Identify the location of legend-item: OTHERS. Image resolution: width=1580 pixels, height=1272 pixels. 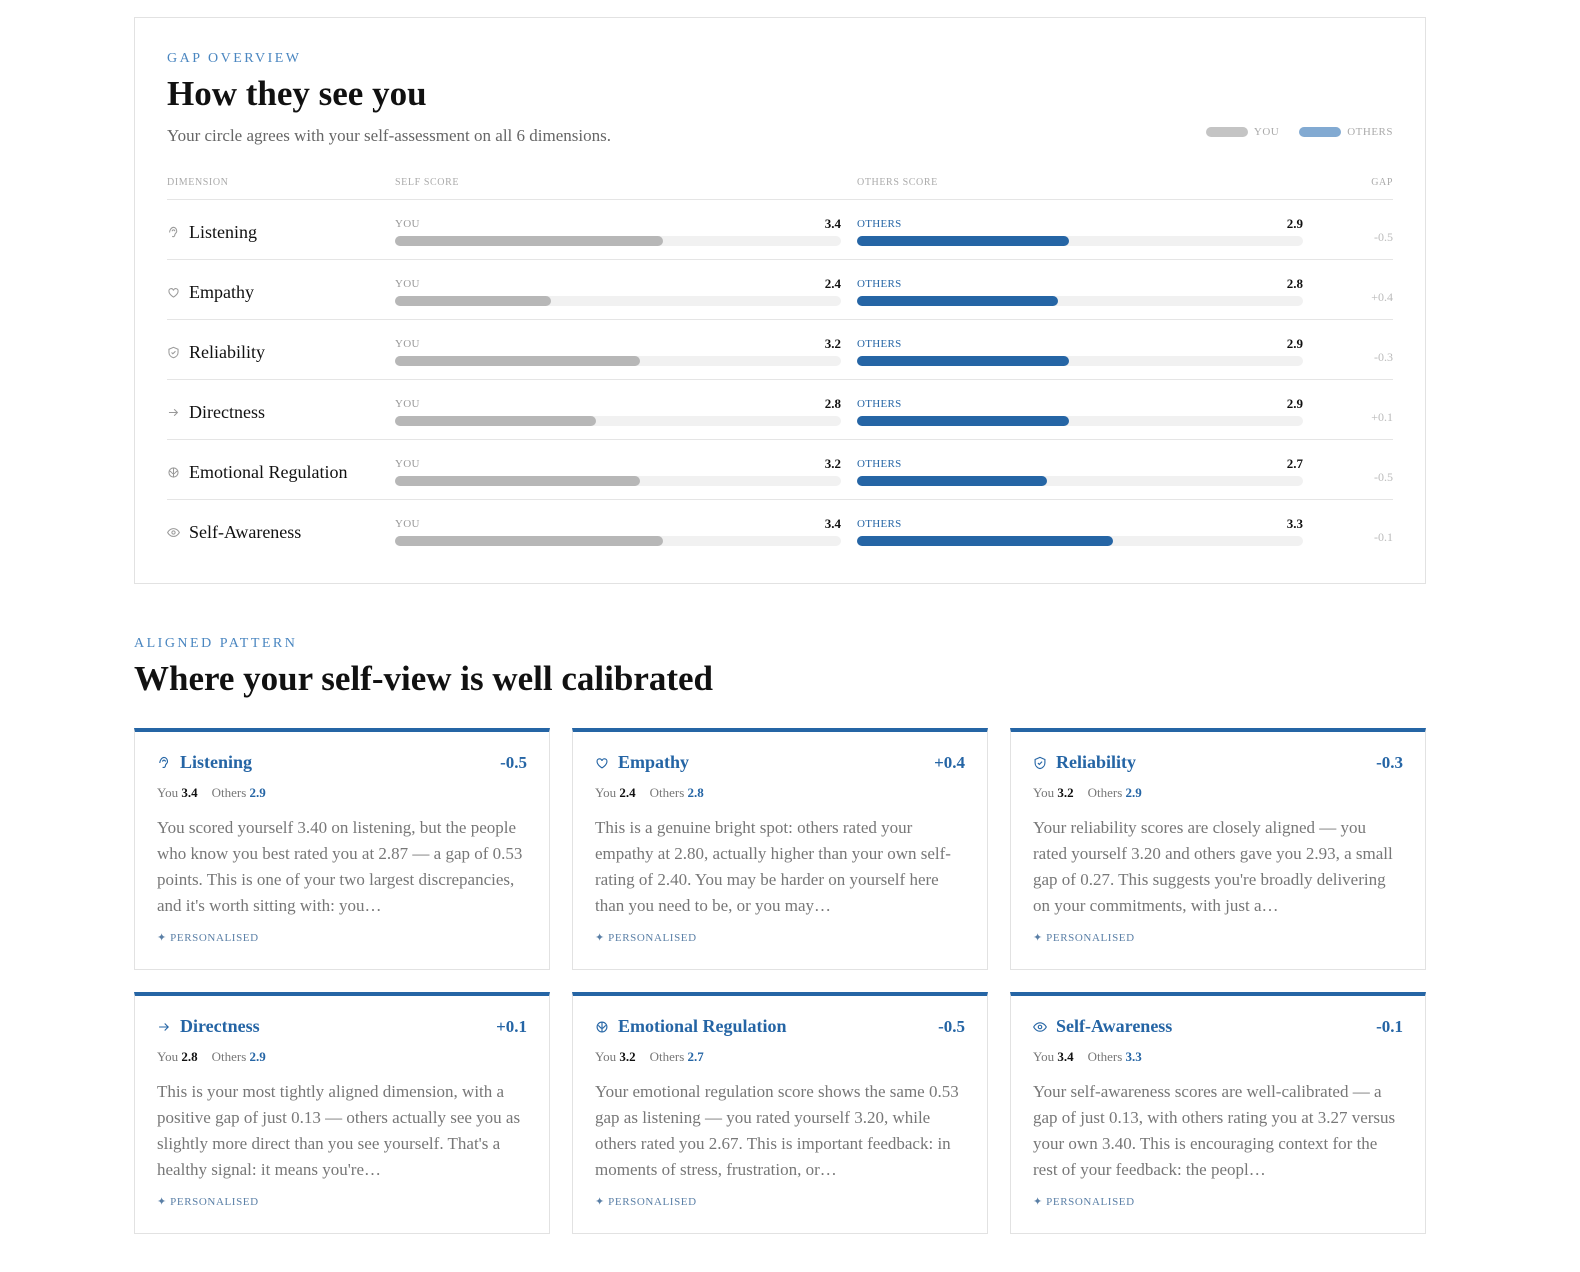
(1346, 132).